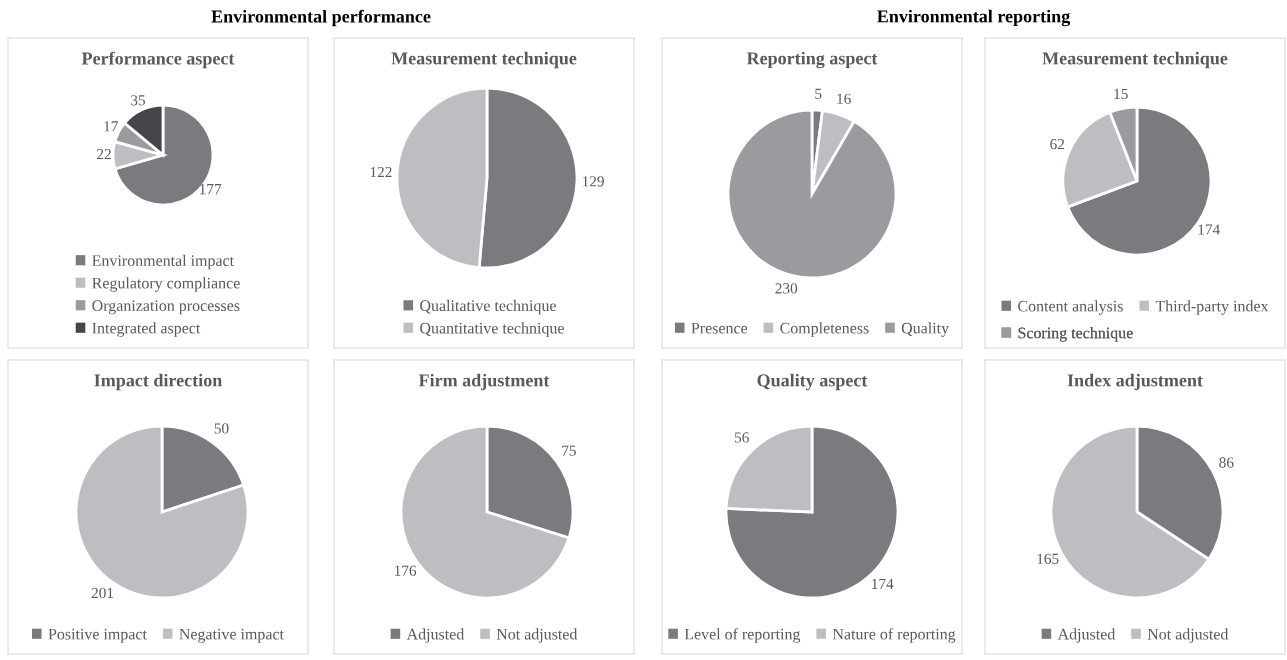  What do you see at coordinates (593, 181) in the screenshot?
I see `data-label: 129` at bounding box center [593, 181].